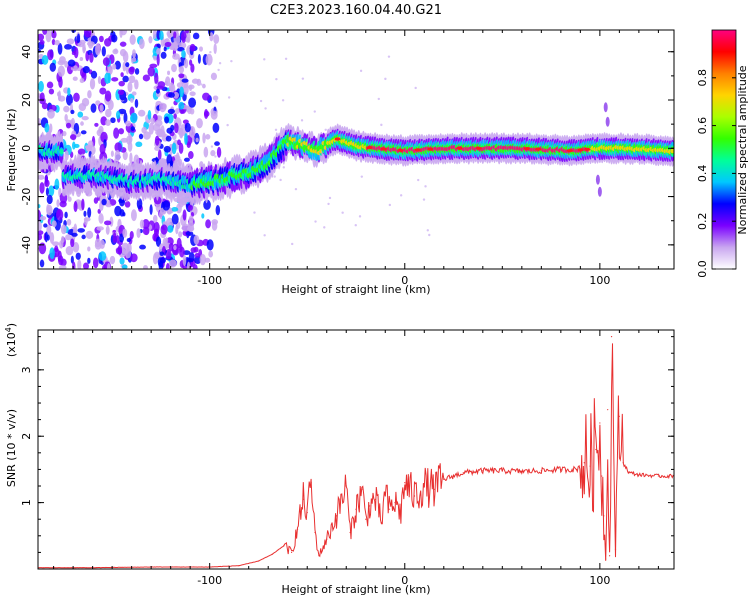 The width and height of the screenshot is (750, 600). I want to click on x-tick-label: -100, so click(209, 280).